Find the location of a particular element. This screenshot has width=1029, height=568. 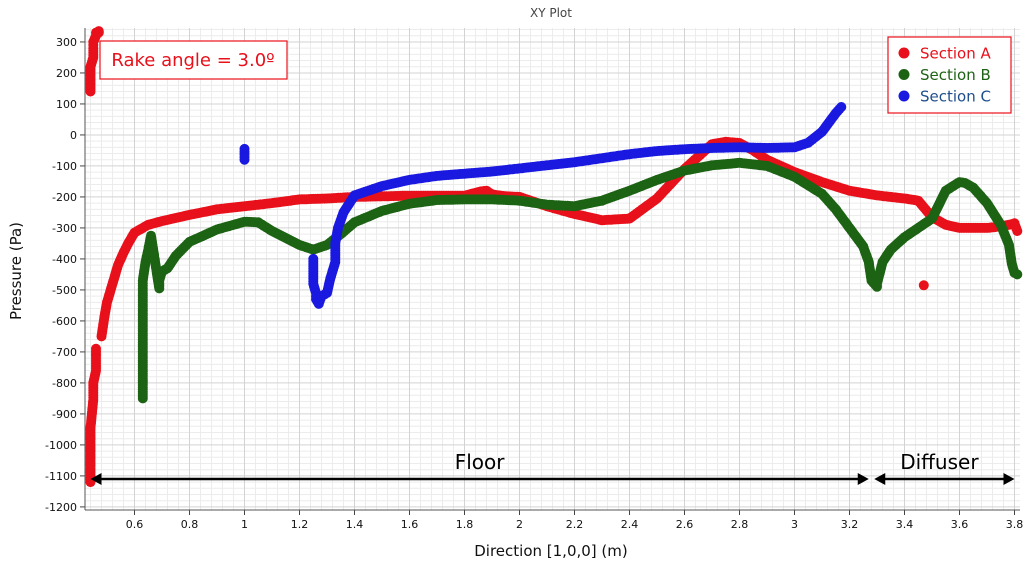

region-label: Floor is located at coordinates (480, 462).